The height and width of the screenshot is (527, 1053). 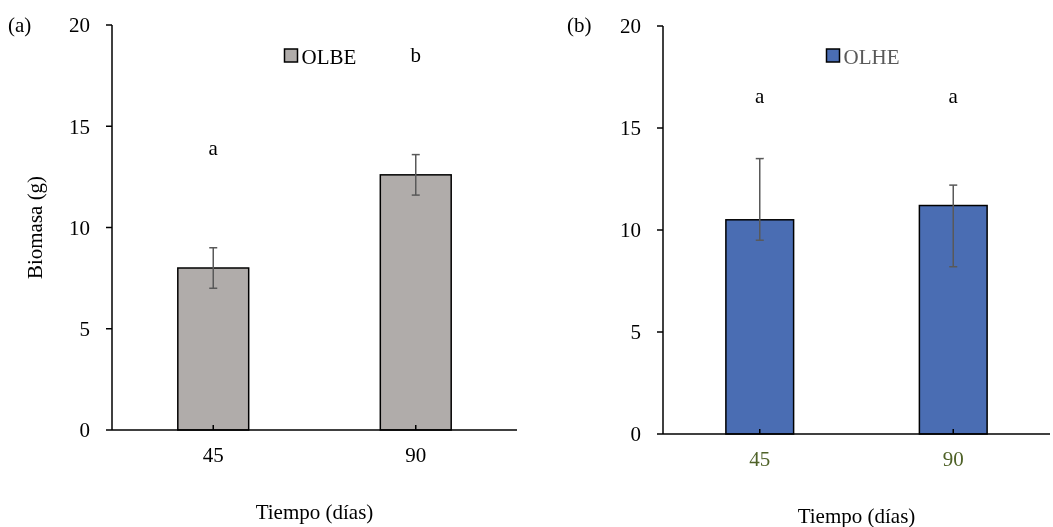 I want to click on y-axis-title: Biomasa (g), so click(x=35, y=227).